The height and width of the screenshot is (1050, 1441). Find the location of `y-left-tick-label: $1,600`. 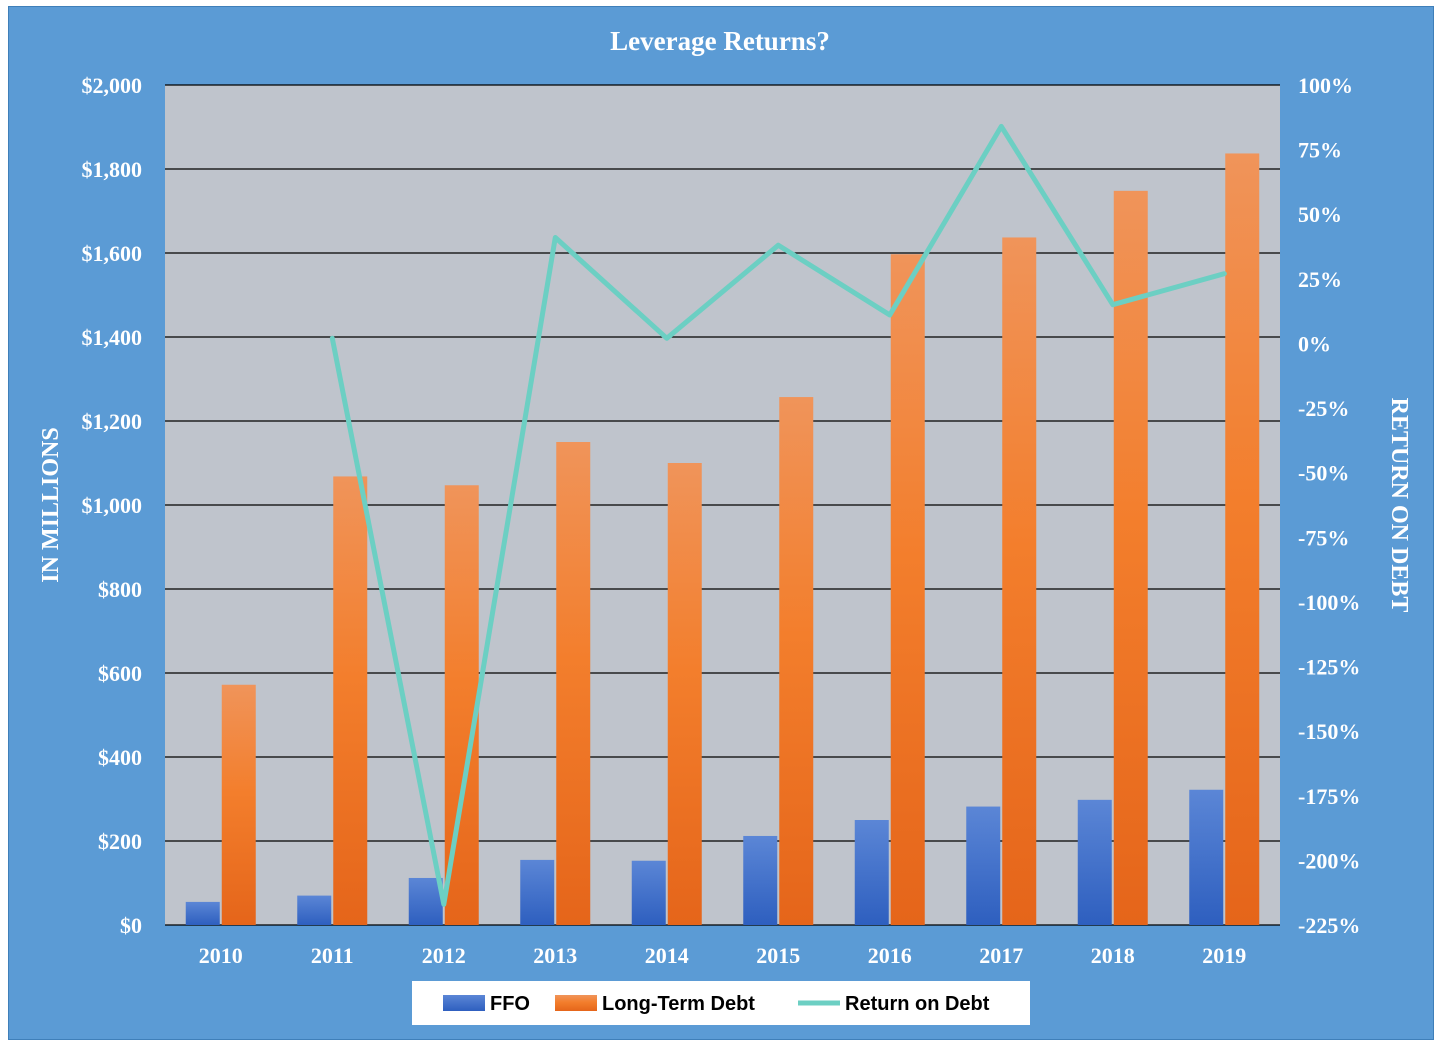

y-left-tick-label: $1,600 is located at coordinates (112, 253).